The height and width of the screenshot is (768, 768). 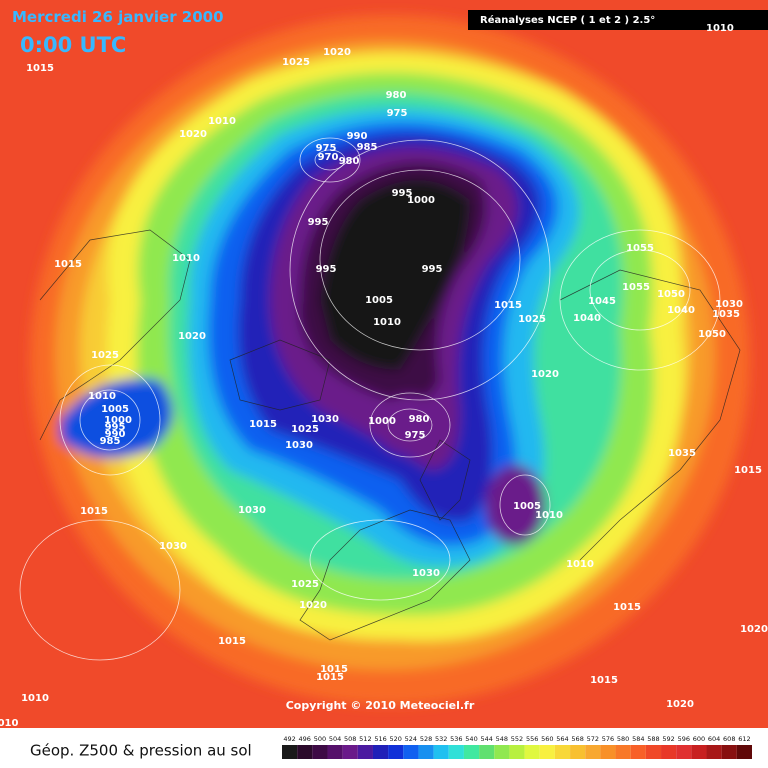 What do you see at coordinates (456, 739) in the screenshot?
I see `scale-label: 536` at bounding box center [456, 739].